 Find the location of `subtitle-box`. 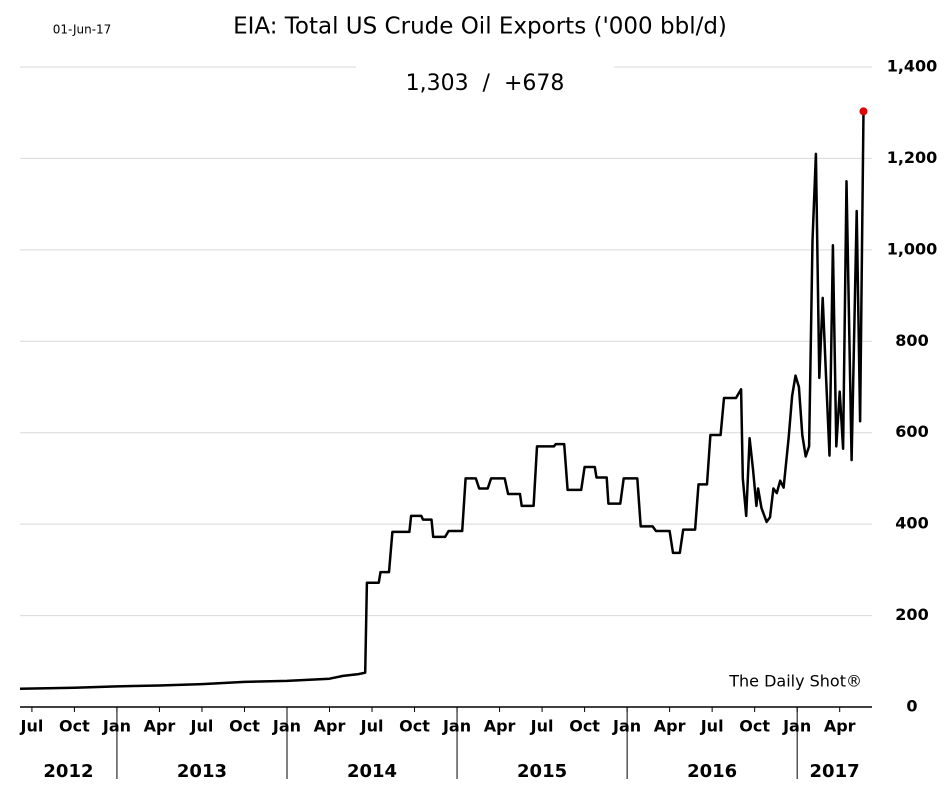

subtitle-box is located at coordinates (485, 80).